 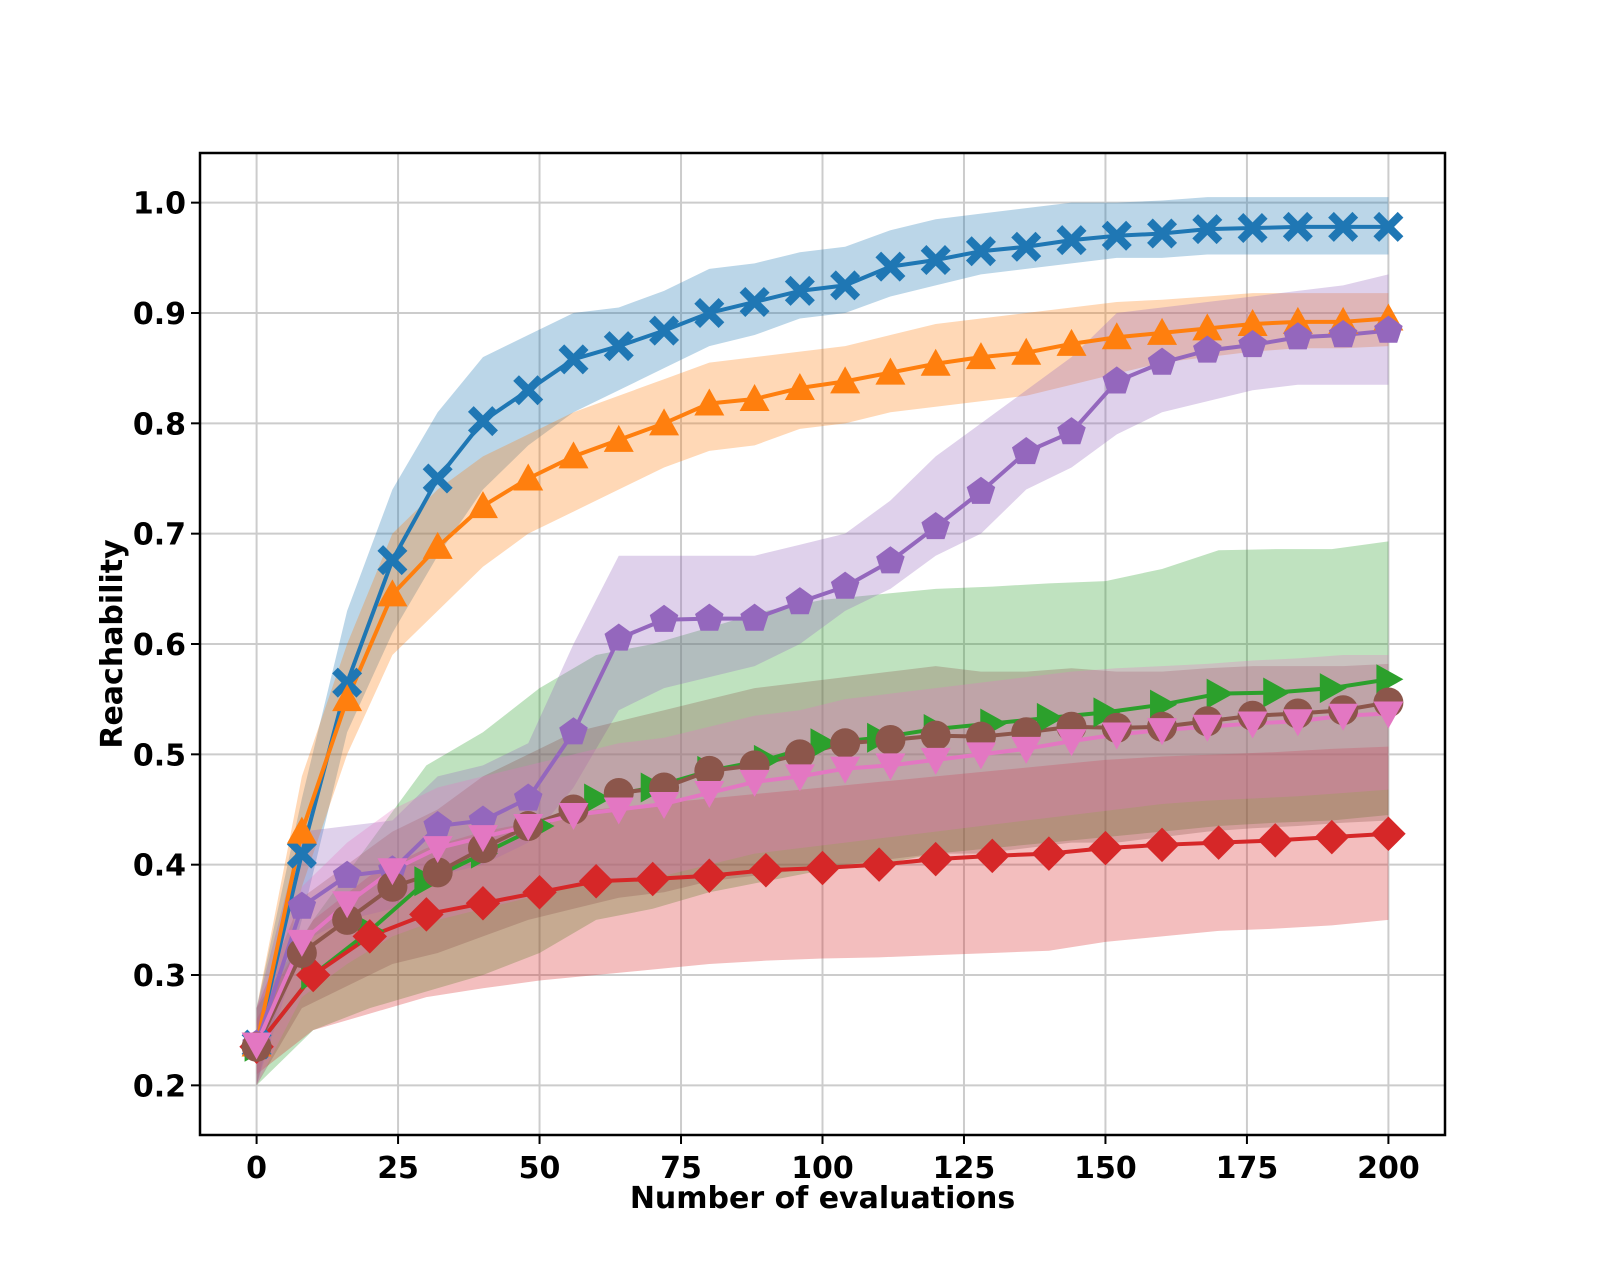 I want to click on x-tick-label: 75, so click(x=681, y=1168).